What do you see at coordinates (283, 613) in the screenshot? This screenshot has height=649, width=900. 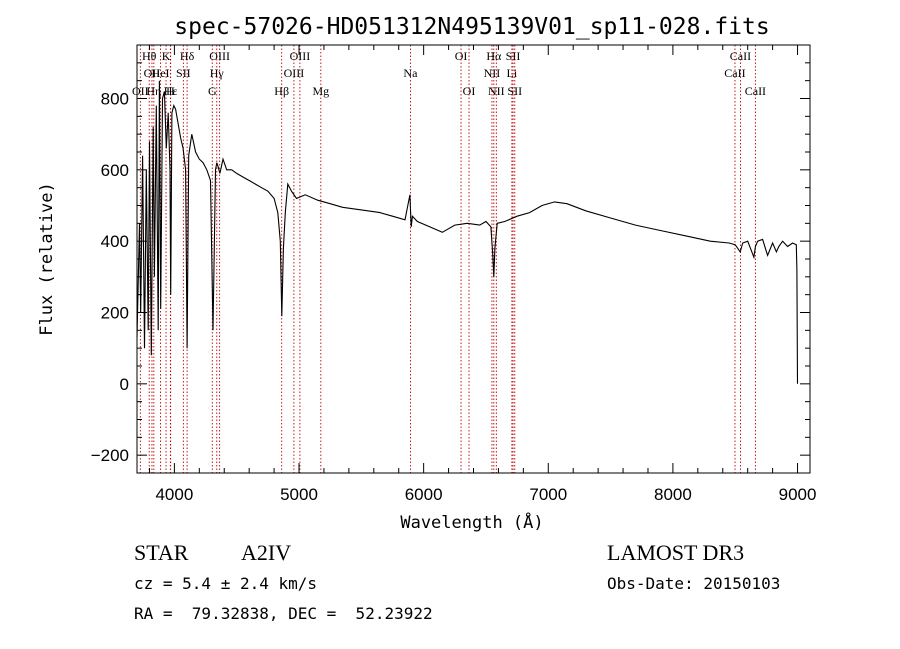 I see `sky-coordinates: RA = 79.32838, DEC = 52.23922` at bounding box center [283, 613].